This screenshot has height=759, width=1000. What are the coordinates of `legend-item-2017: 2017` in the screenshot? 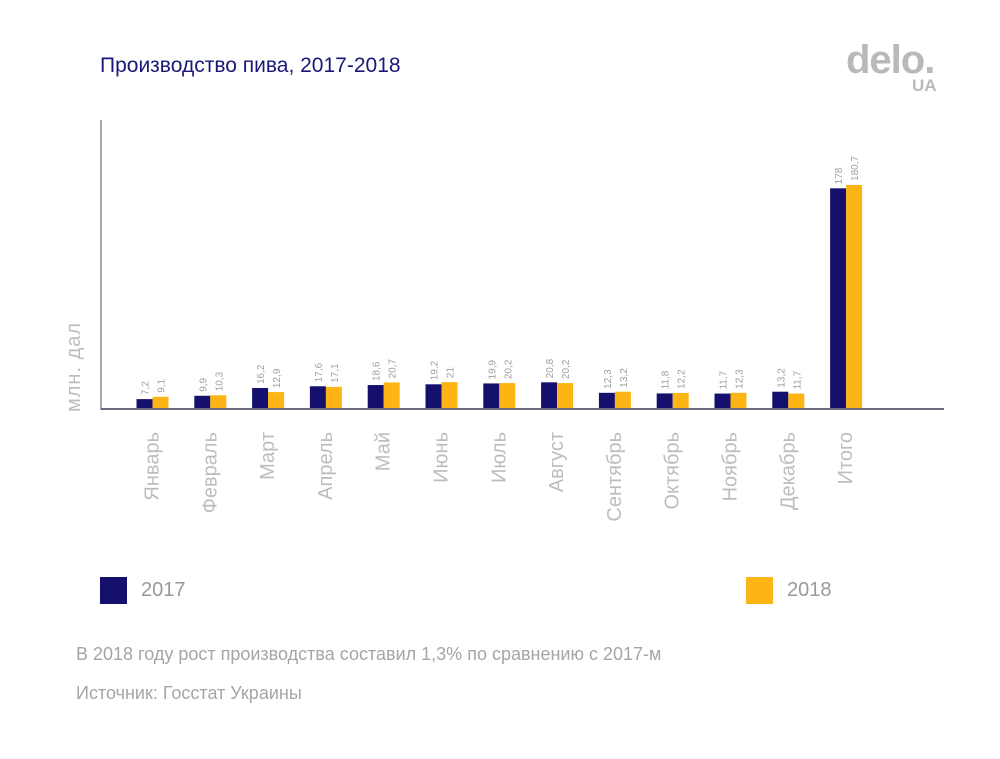 It's located at (143, 590).